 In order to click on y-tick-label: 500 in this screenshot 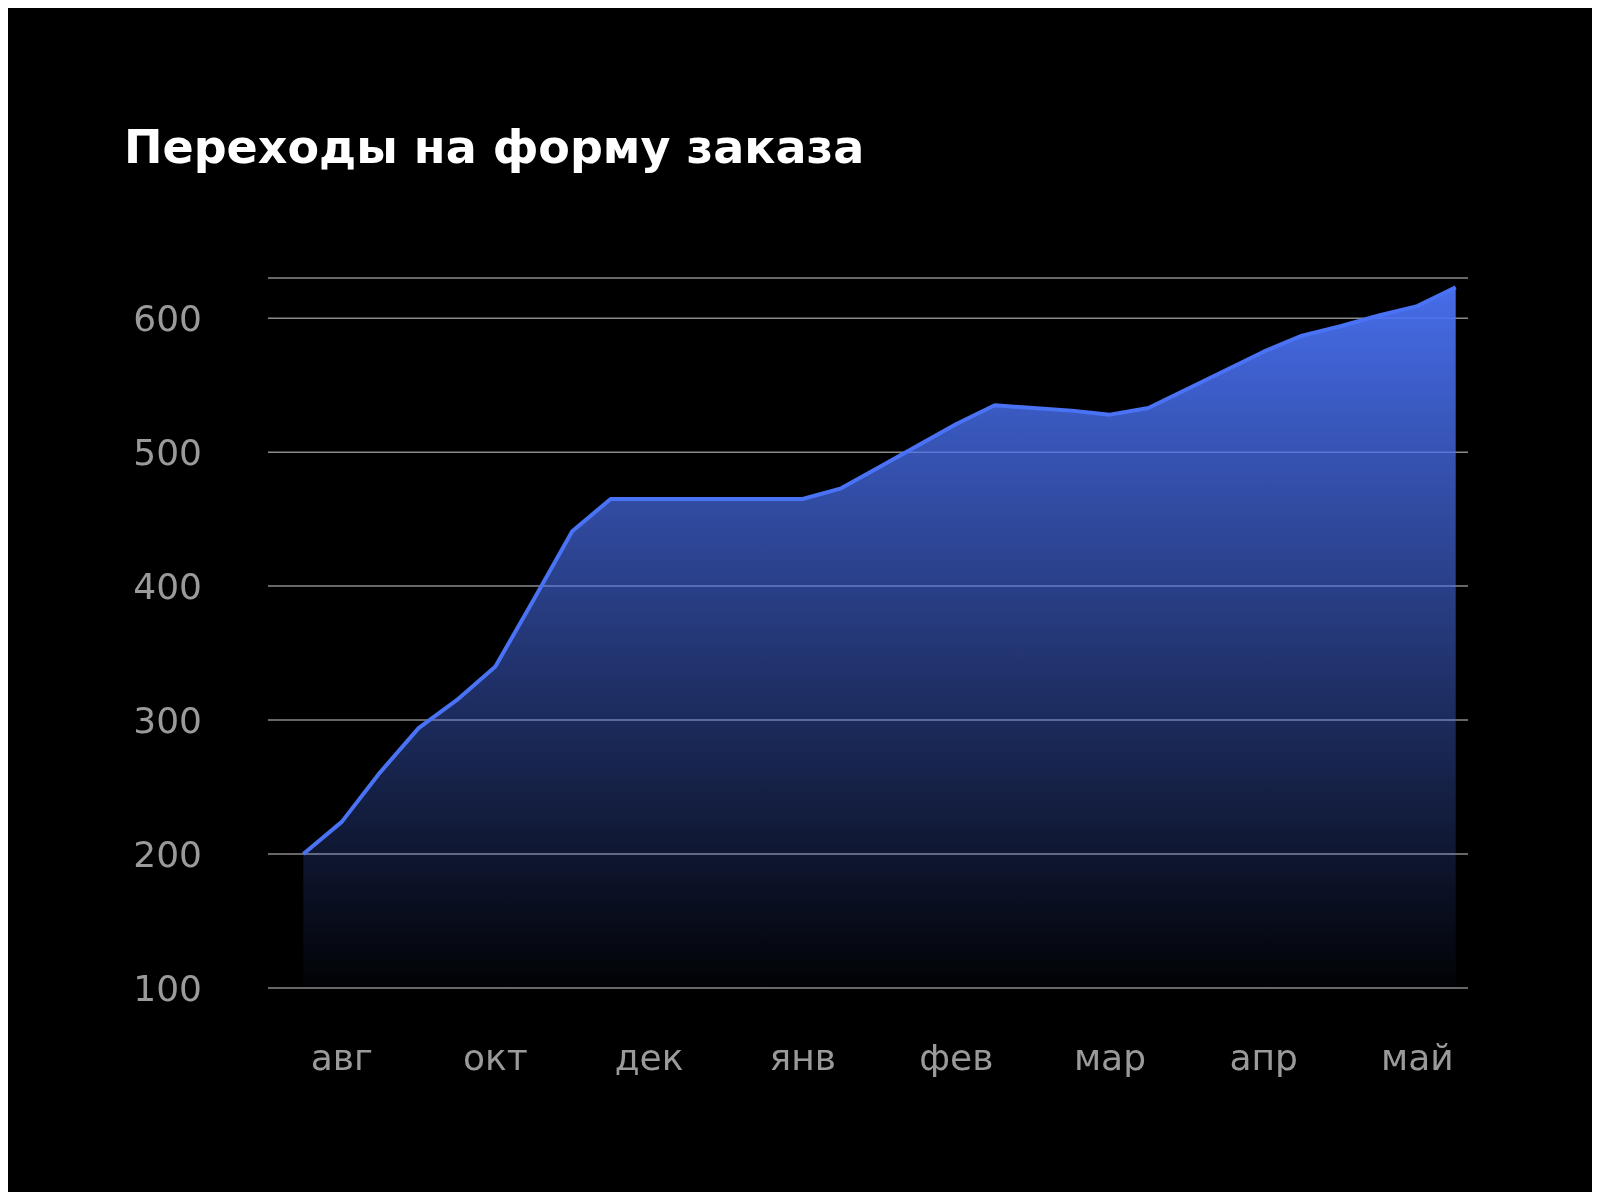, I will do `click(167, 452)`.